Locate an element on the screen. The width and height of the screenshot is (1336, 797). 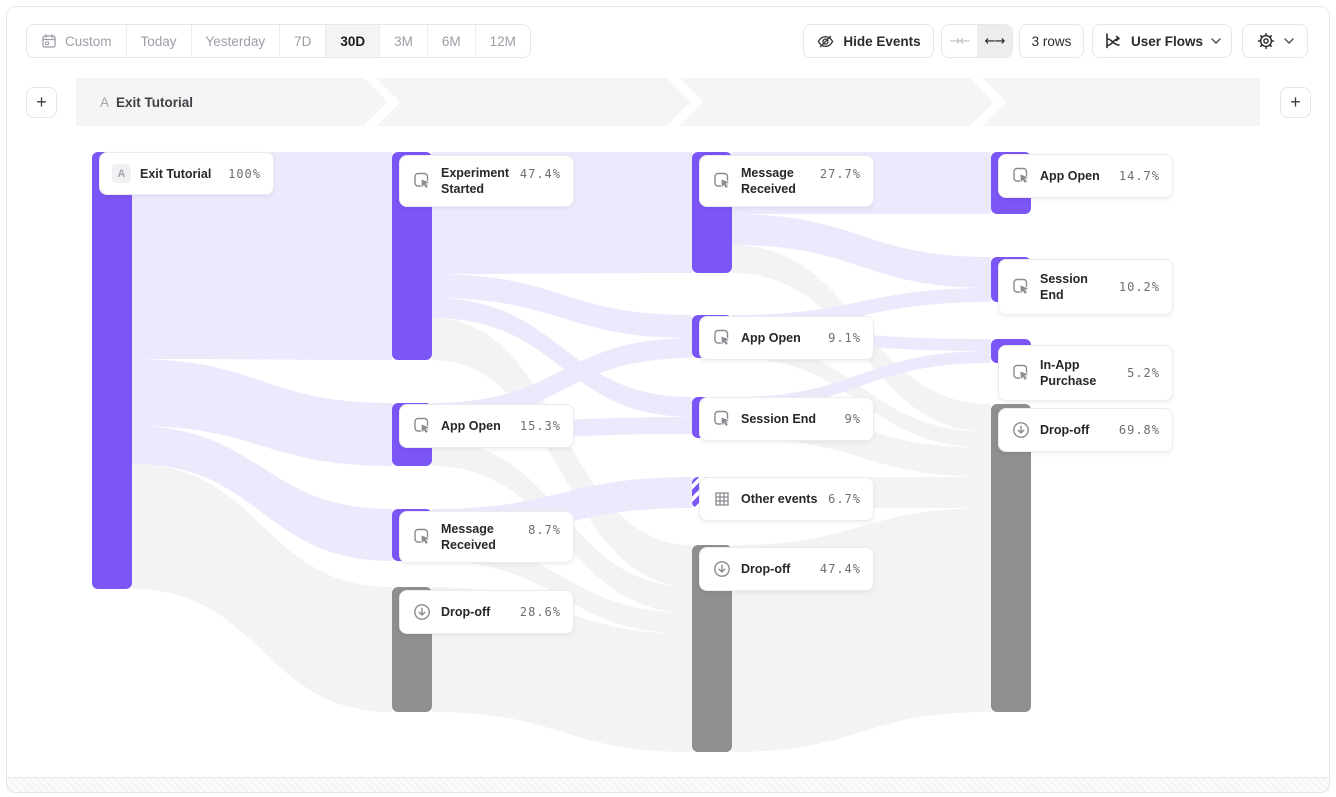
date-range-12m: 12M is located at coordinates (503, 41).